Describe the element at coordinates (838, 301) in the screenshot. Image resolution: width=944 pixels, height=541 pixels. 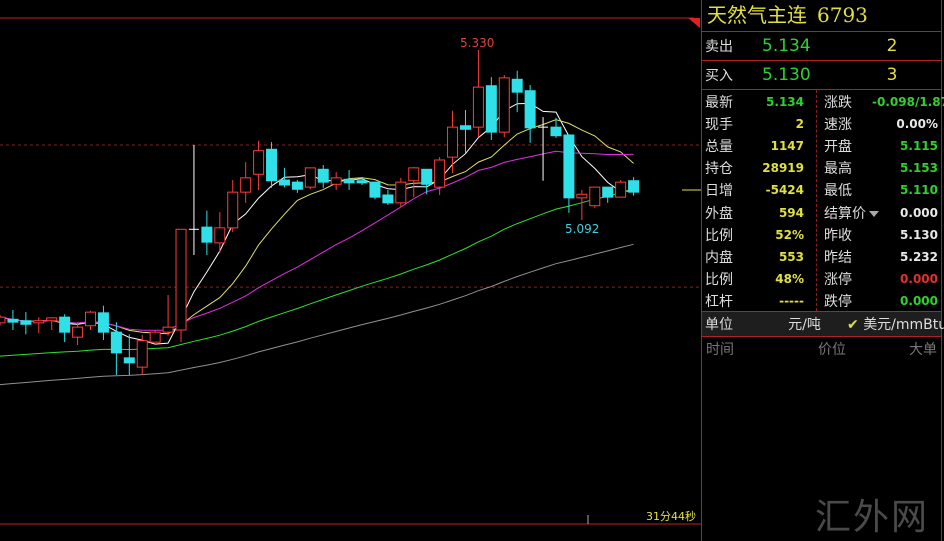
I see `field-label-text: 跌停` at that location.